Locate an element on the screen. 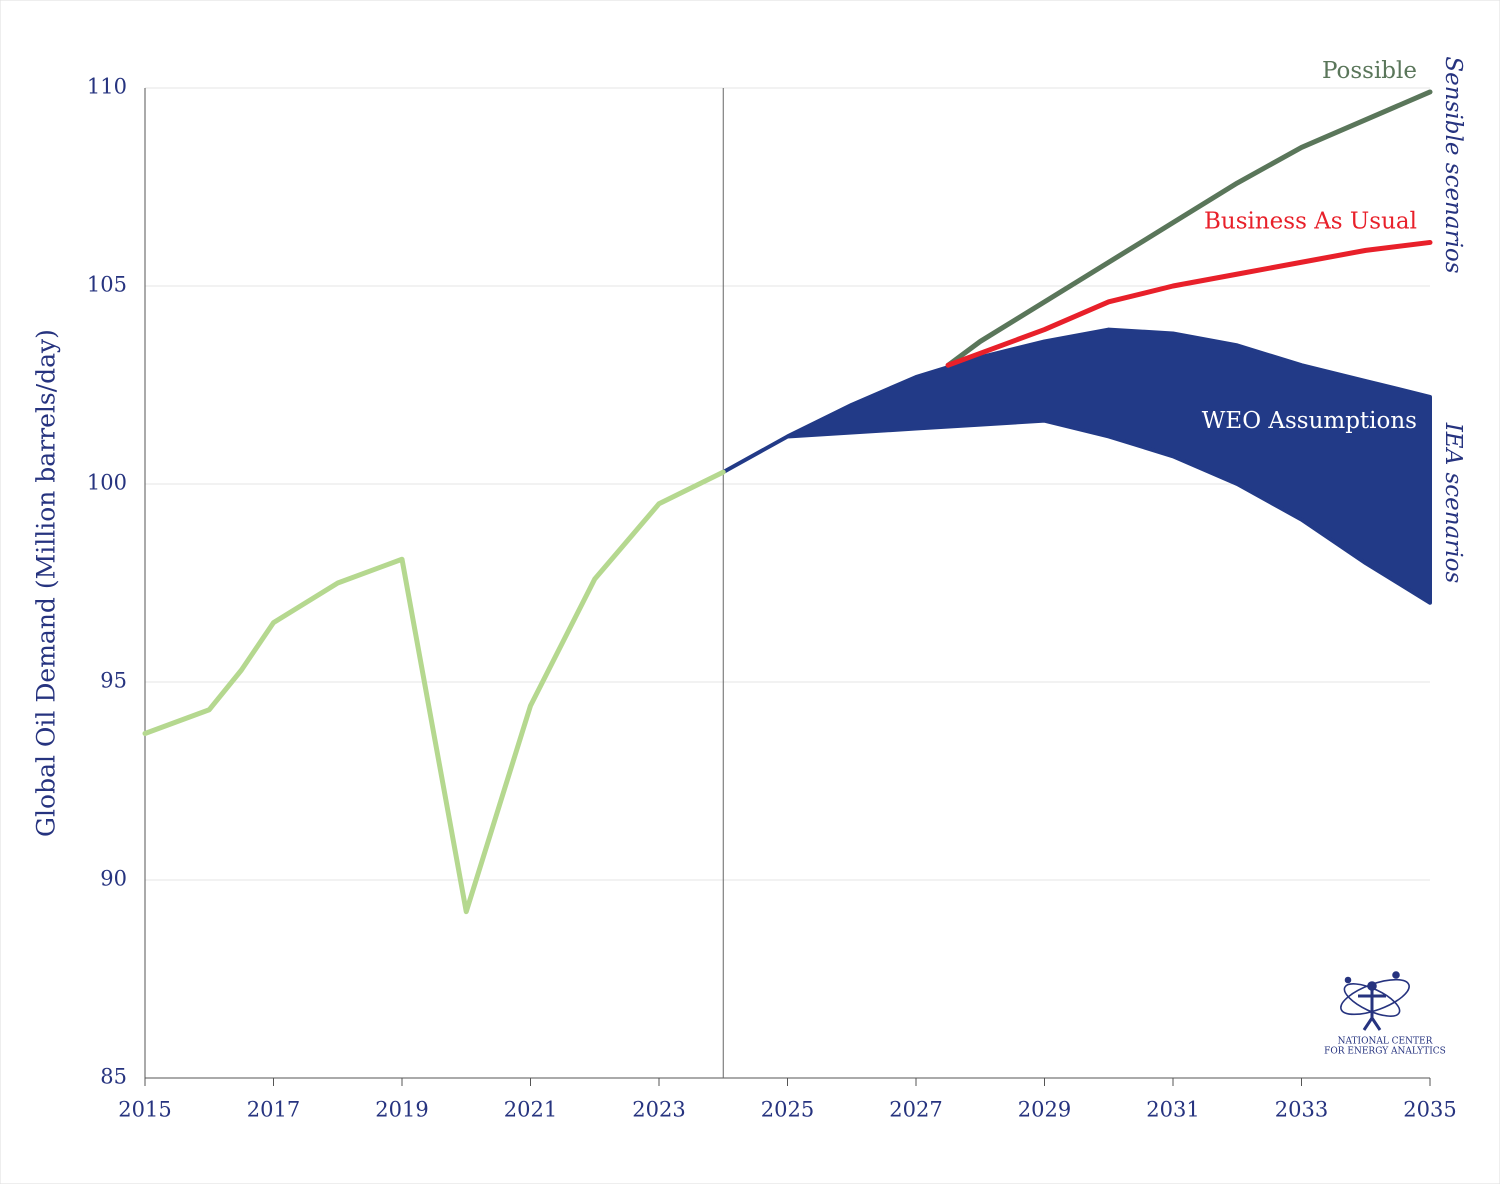 The image size is (1500, 1184). group-label: Sensible scenarios is located at coordinates (1453, 164).